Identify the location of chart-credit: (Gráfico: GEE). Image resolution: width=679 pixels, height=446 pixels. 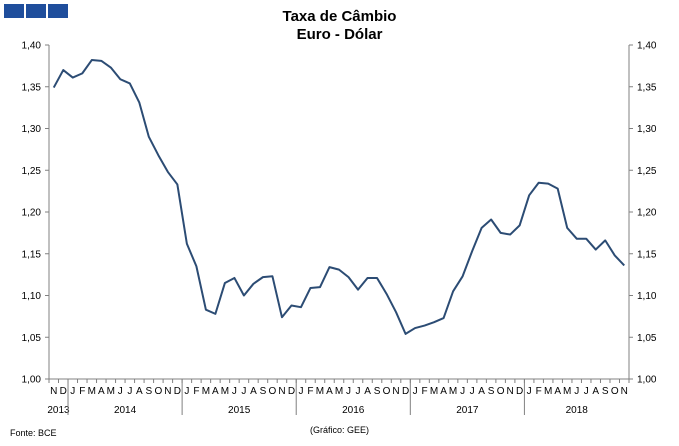
(339, 430).